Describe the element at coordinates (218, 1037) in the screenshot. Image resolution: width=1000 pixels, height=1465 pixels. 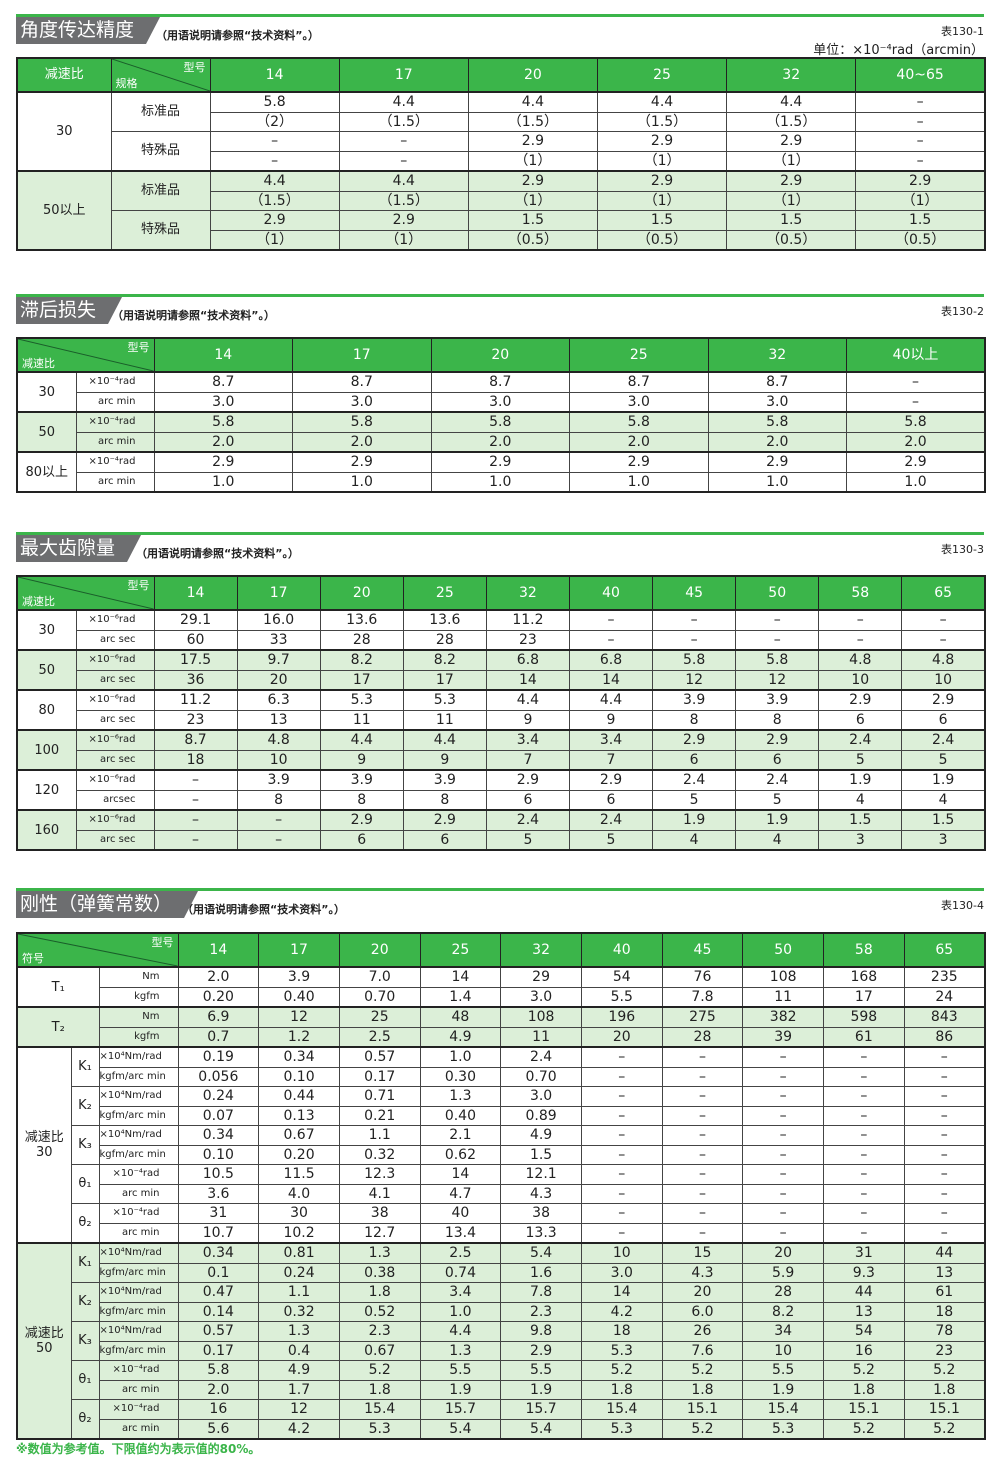
I see `value-cell: 0.7` at that location.